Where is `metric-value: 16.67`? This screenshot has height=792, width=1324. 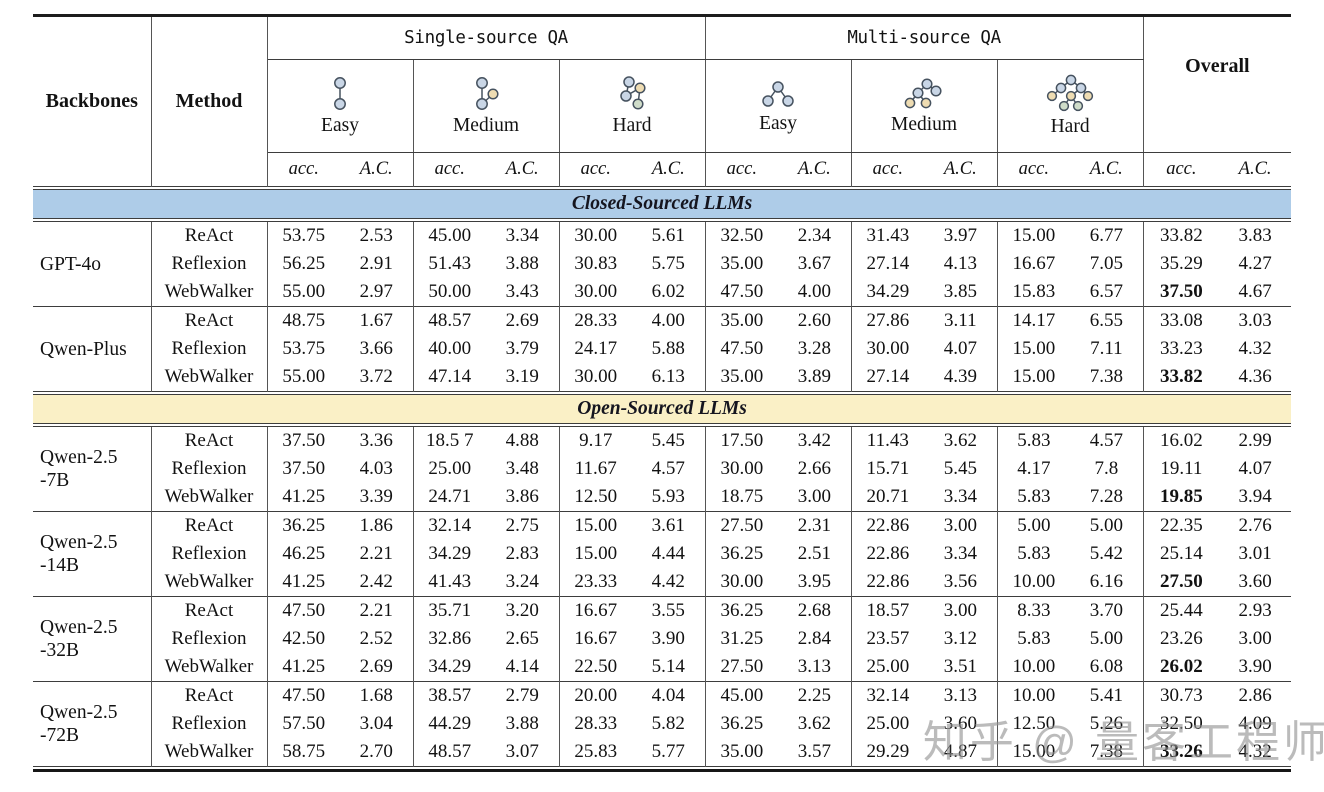 metric-value: 16.67 is located at coordinates (1034, 263).